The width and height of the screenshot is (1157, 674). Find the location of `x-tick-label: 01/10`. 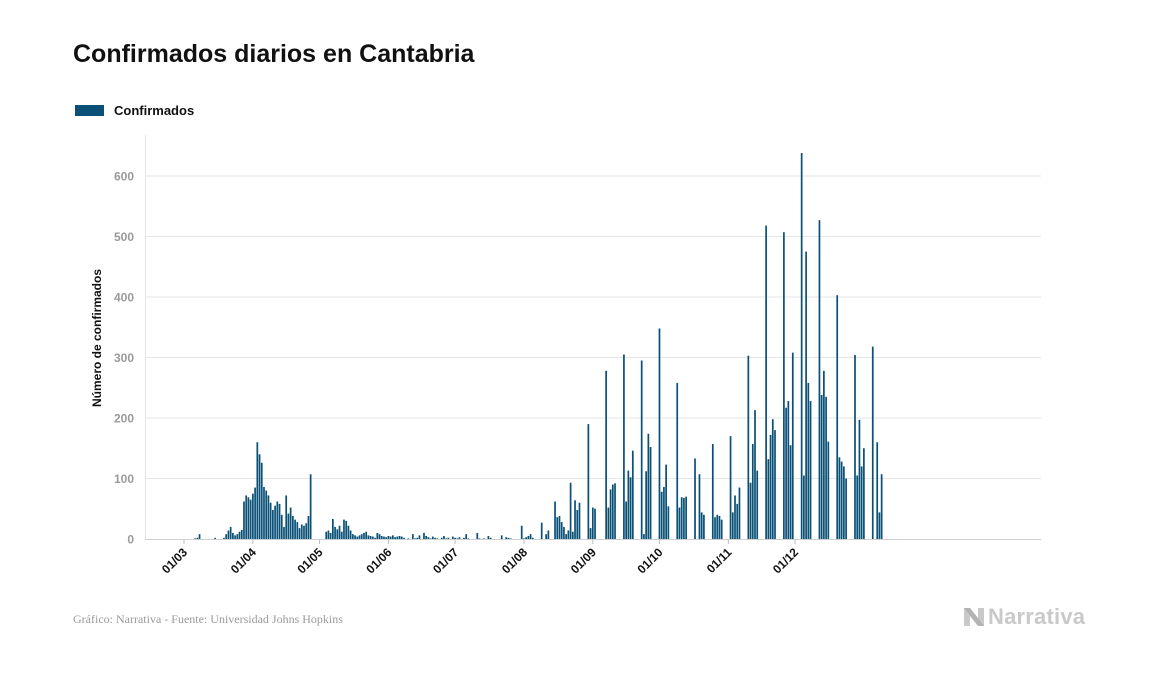

x-tick-label: 01/10 is located at coordinates (649, 560).